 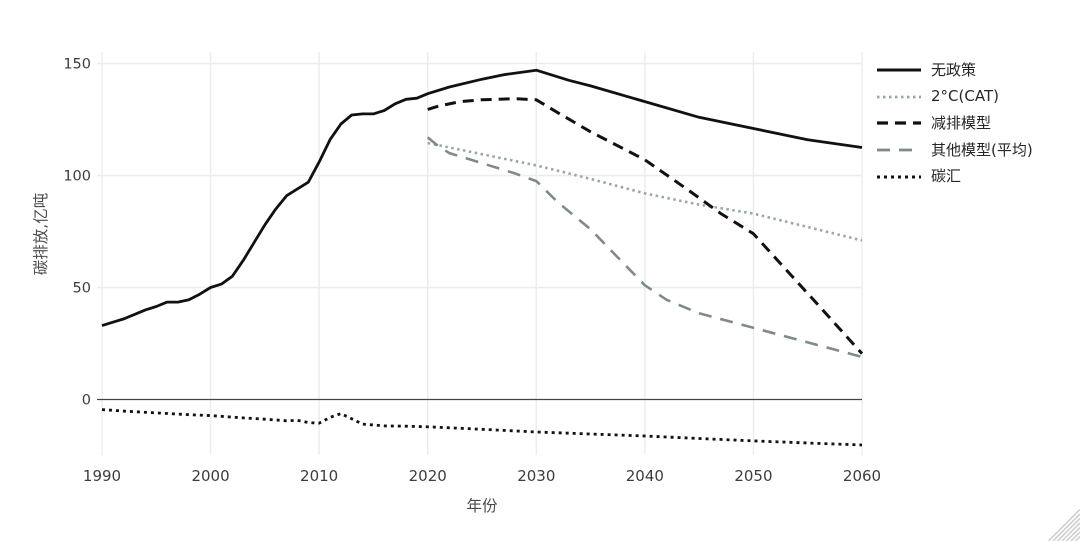 I want to click on legend-item-0: 无政策, so click(x=954, y=70).